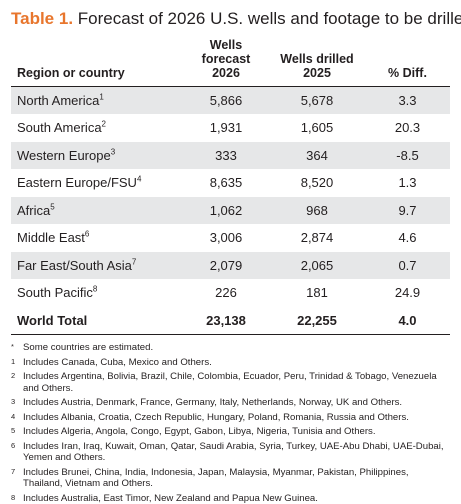  Describe the element at coordinates (113, 151) in the screenshot. I see `footnote-ref: 3` at that location.